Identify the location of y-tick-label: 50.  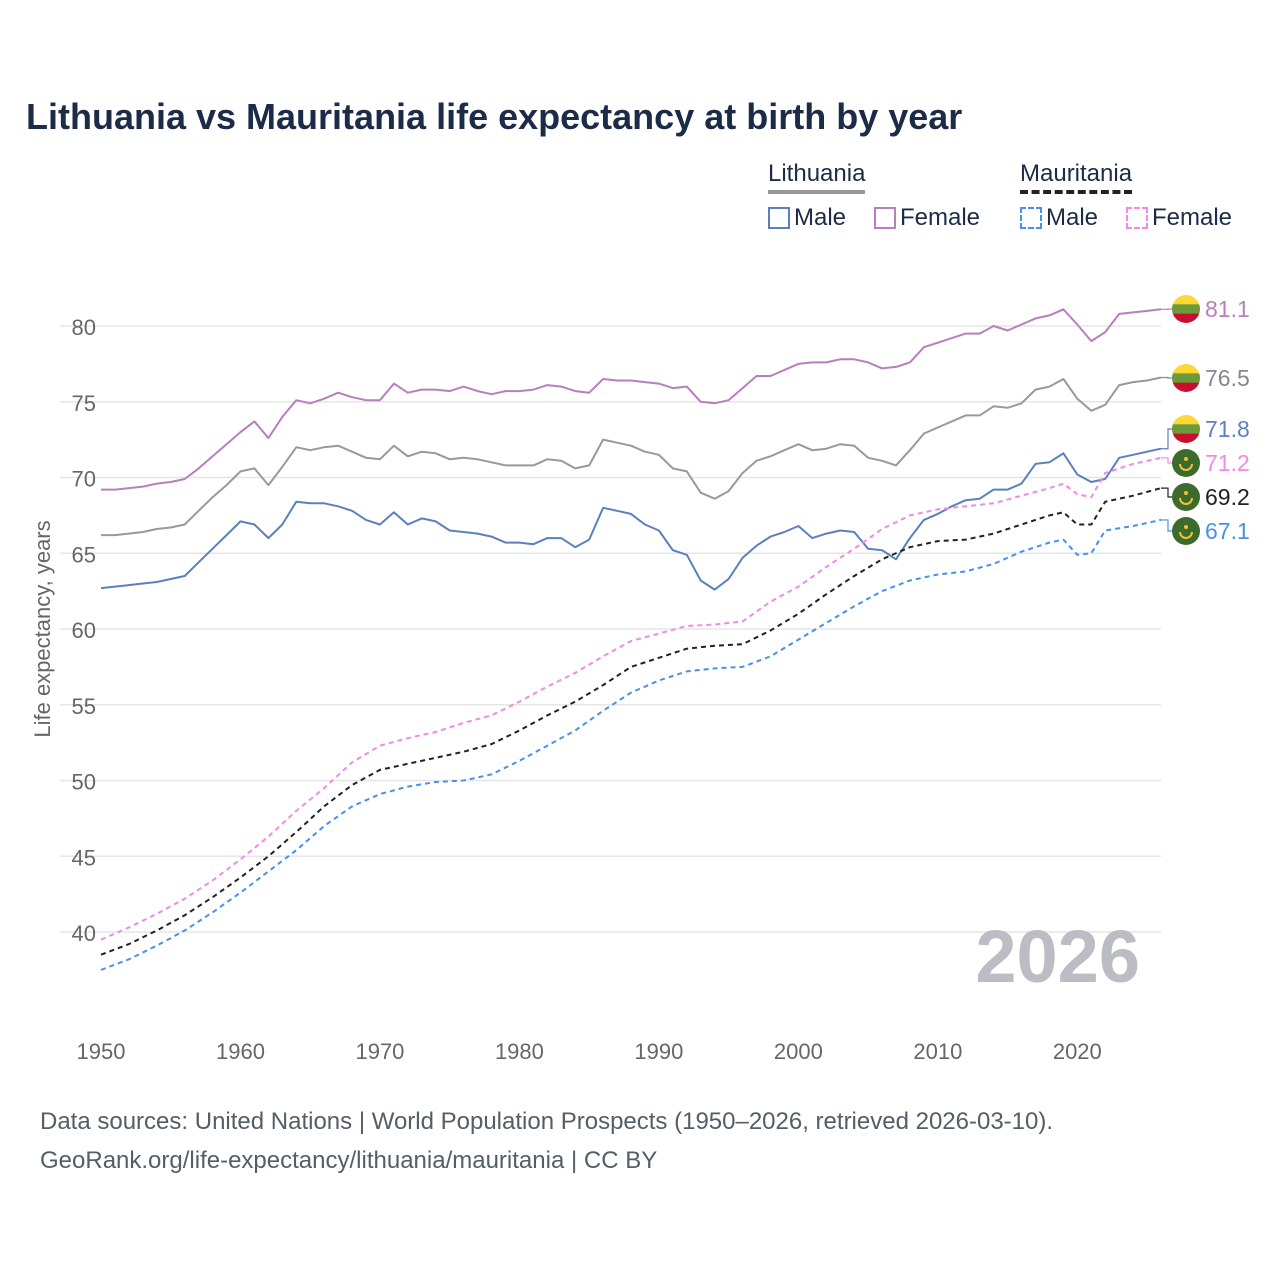
(84, 782).